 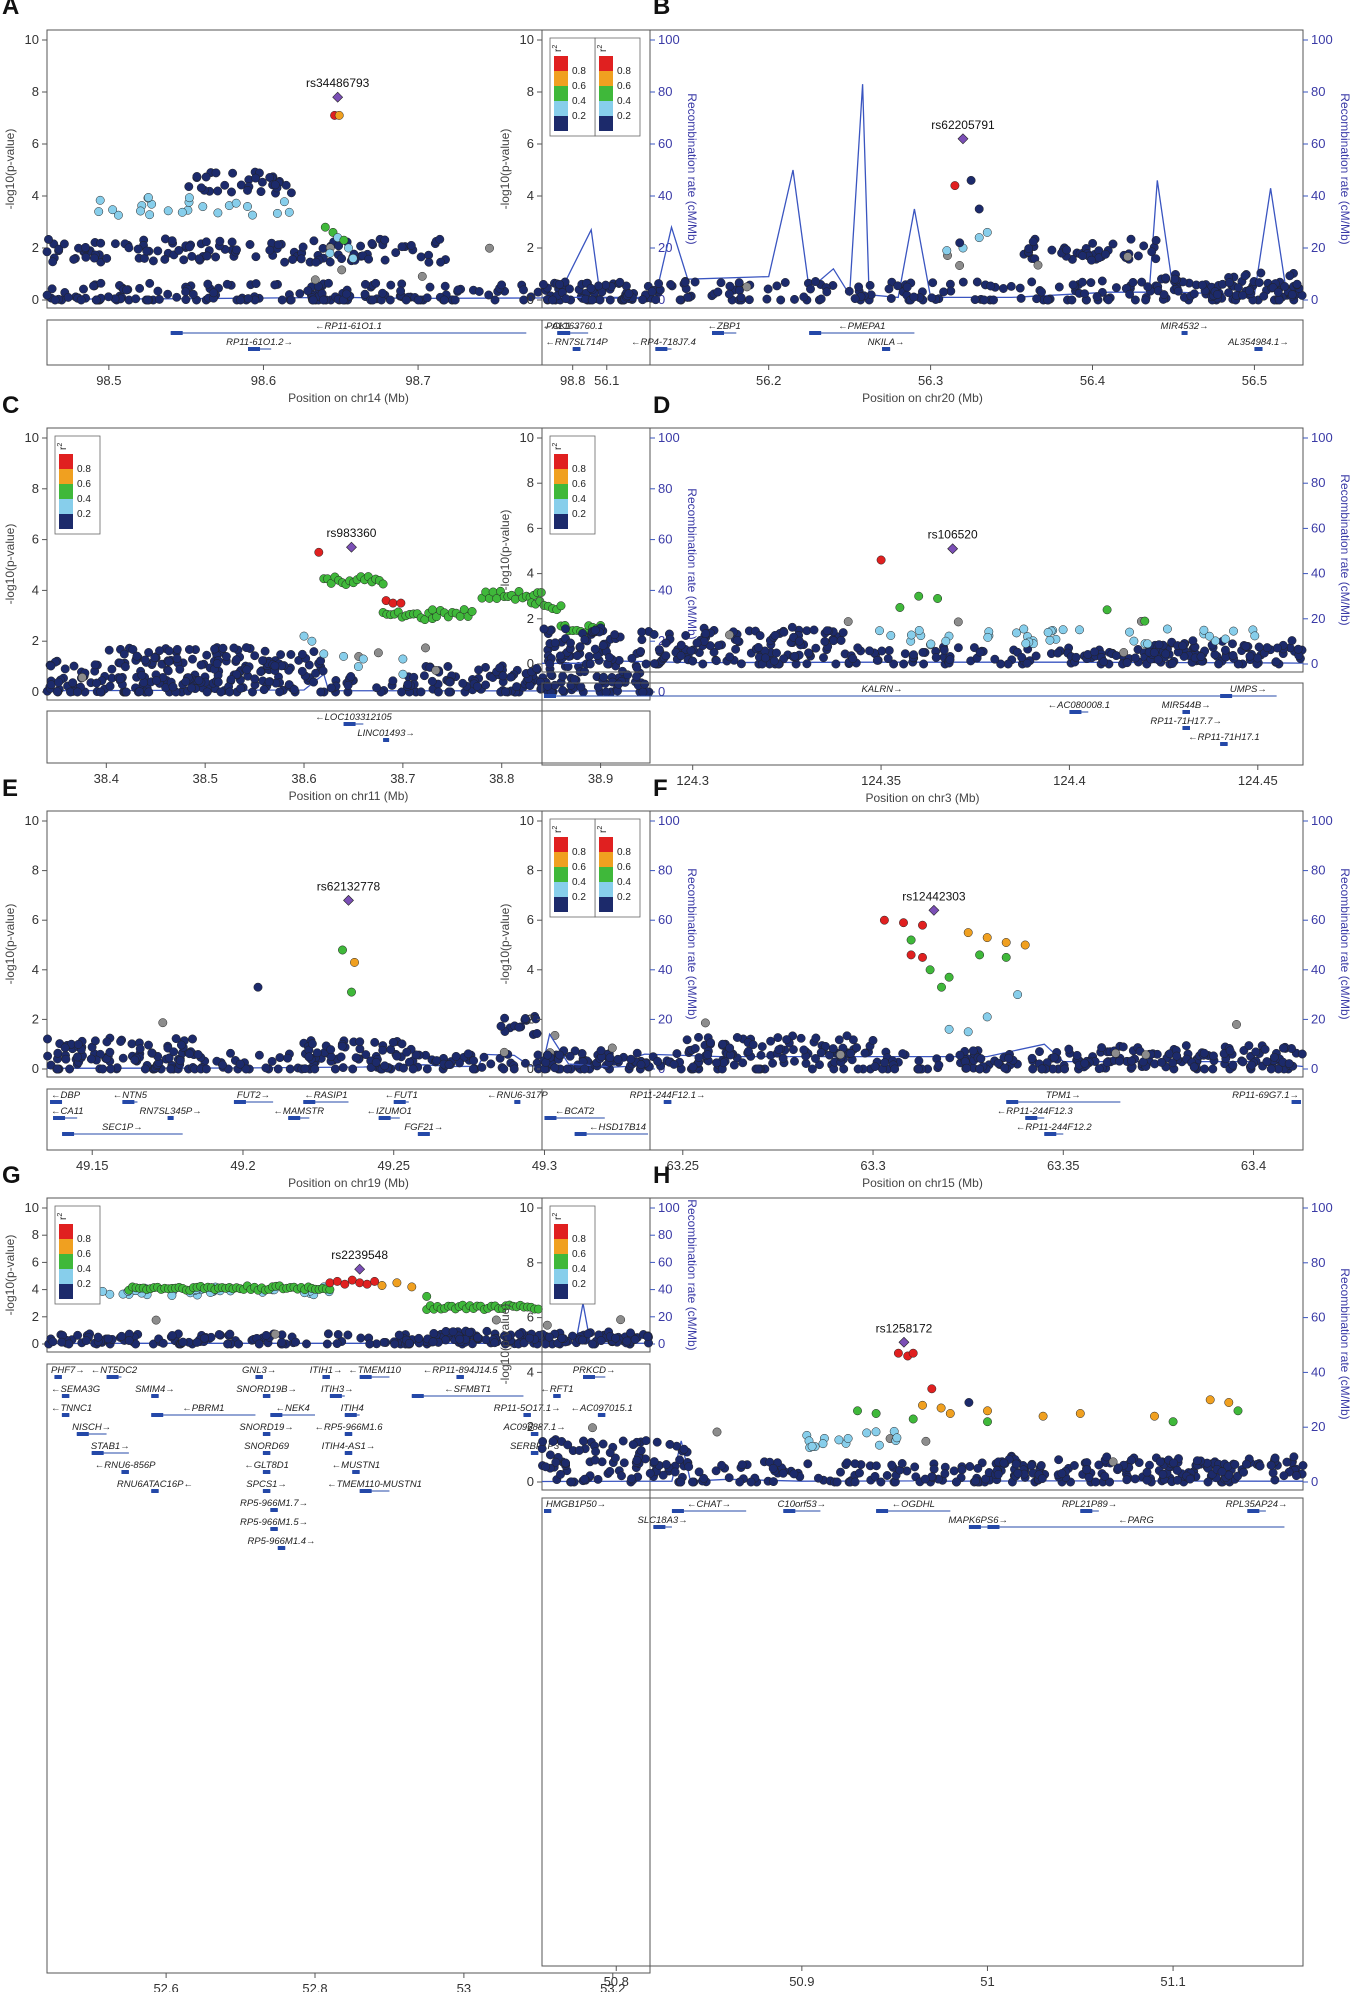 I want to click on gene-label: ITIH4-AS1→, so click(x=349, y=1446).